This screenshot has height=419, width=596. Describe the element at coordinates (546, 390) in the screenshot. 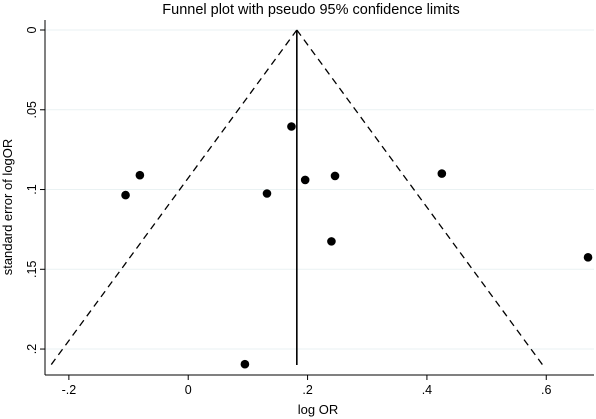

I see `x-tick-label: .6` at that location.